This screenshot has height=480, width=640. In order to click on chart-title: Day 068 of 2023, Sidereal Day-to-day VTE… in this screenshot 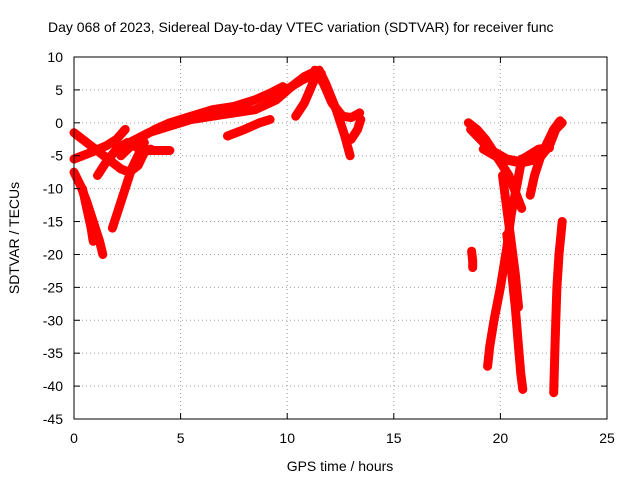, I will do `click(301, 27)`.